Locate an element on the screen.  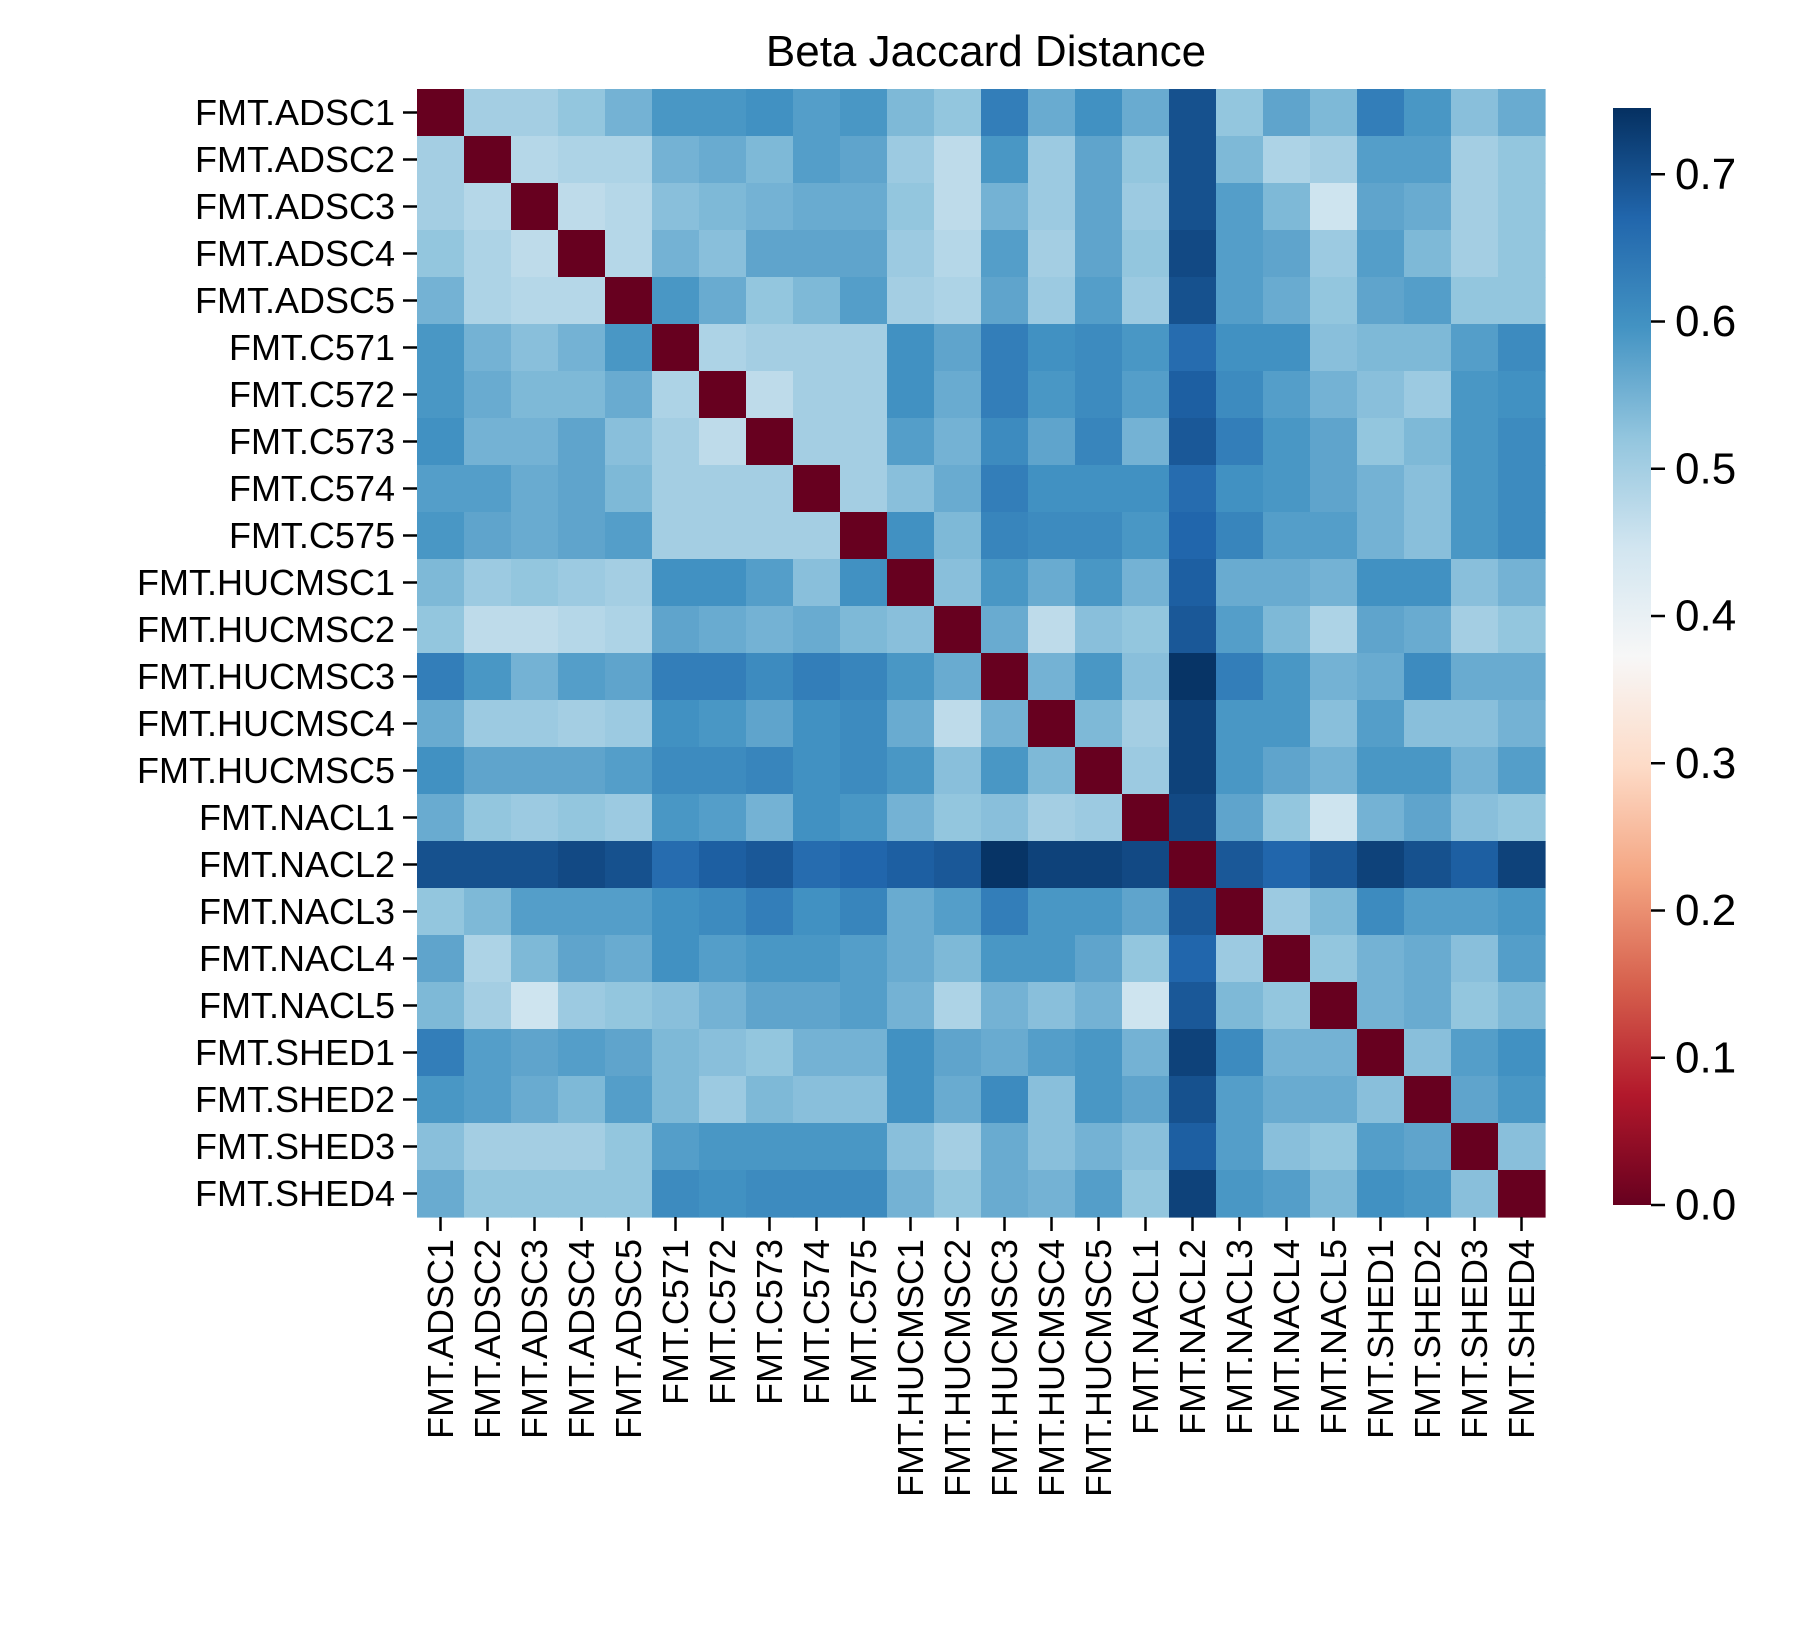
y-tick-label: FMT.HUCMSC3 is located at coordinates (266, 676).